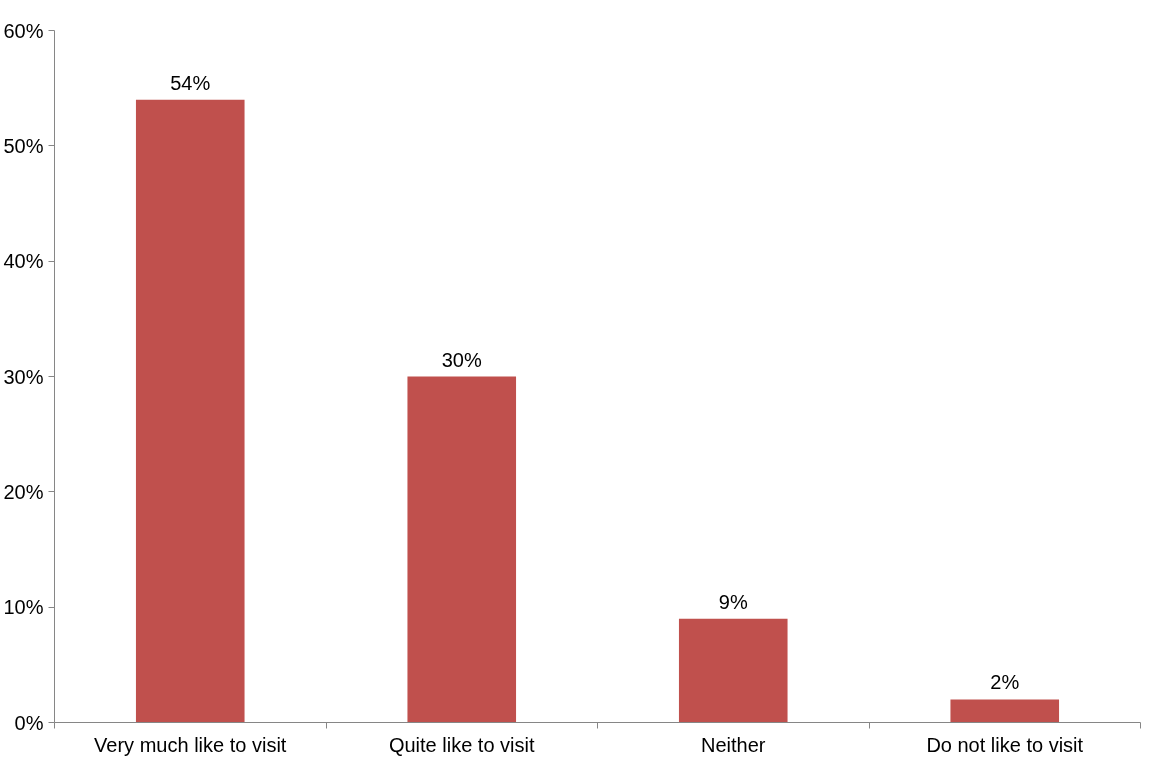 This screenshot has height=763, width=1164. I want to click on data-label: 30%, so click(461, 359).